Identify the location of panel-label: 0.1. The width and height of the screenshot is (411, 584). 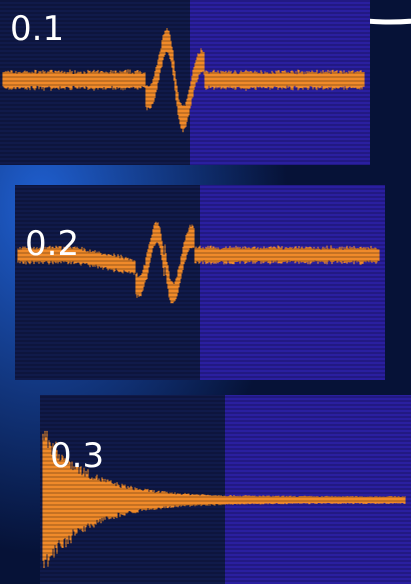
(37, 29).